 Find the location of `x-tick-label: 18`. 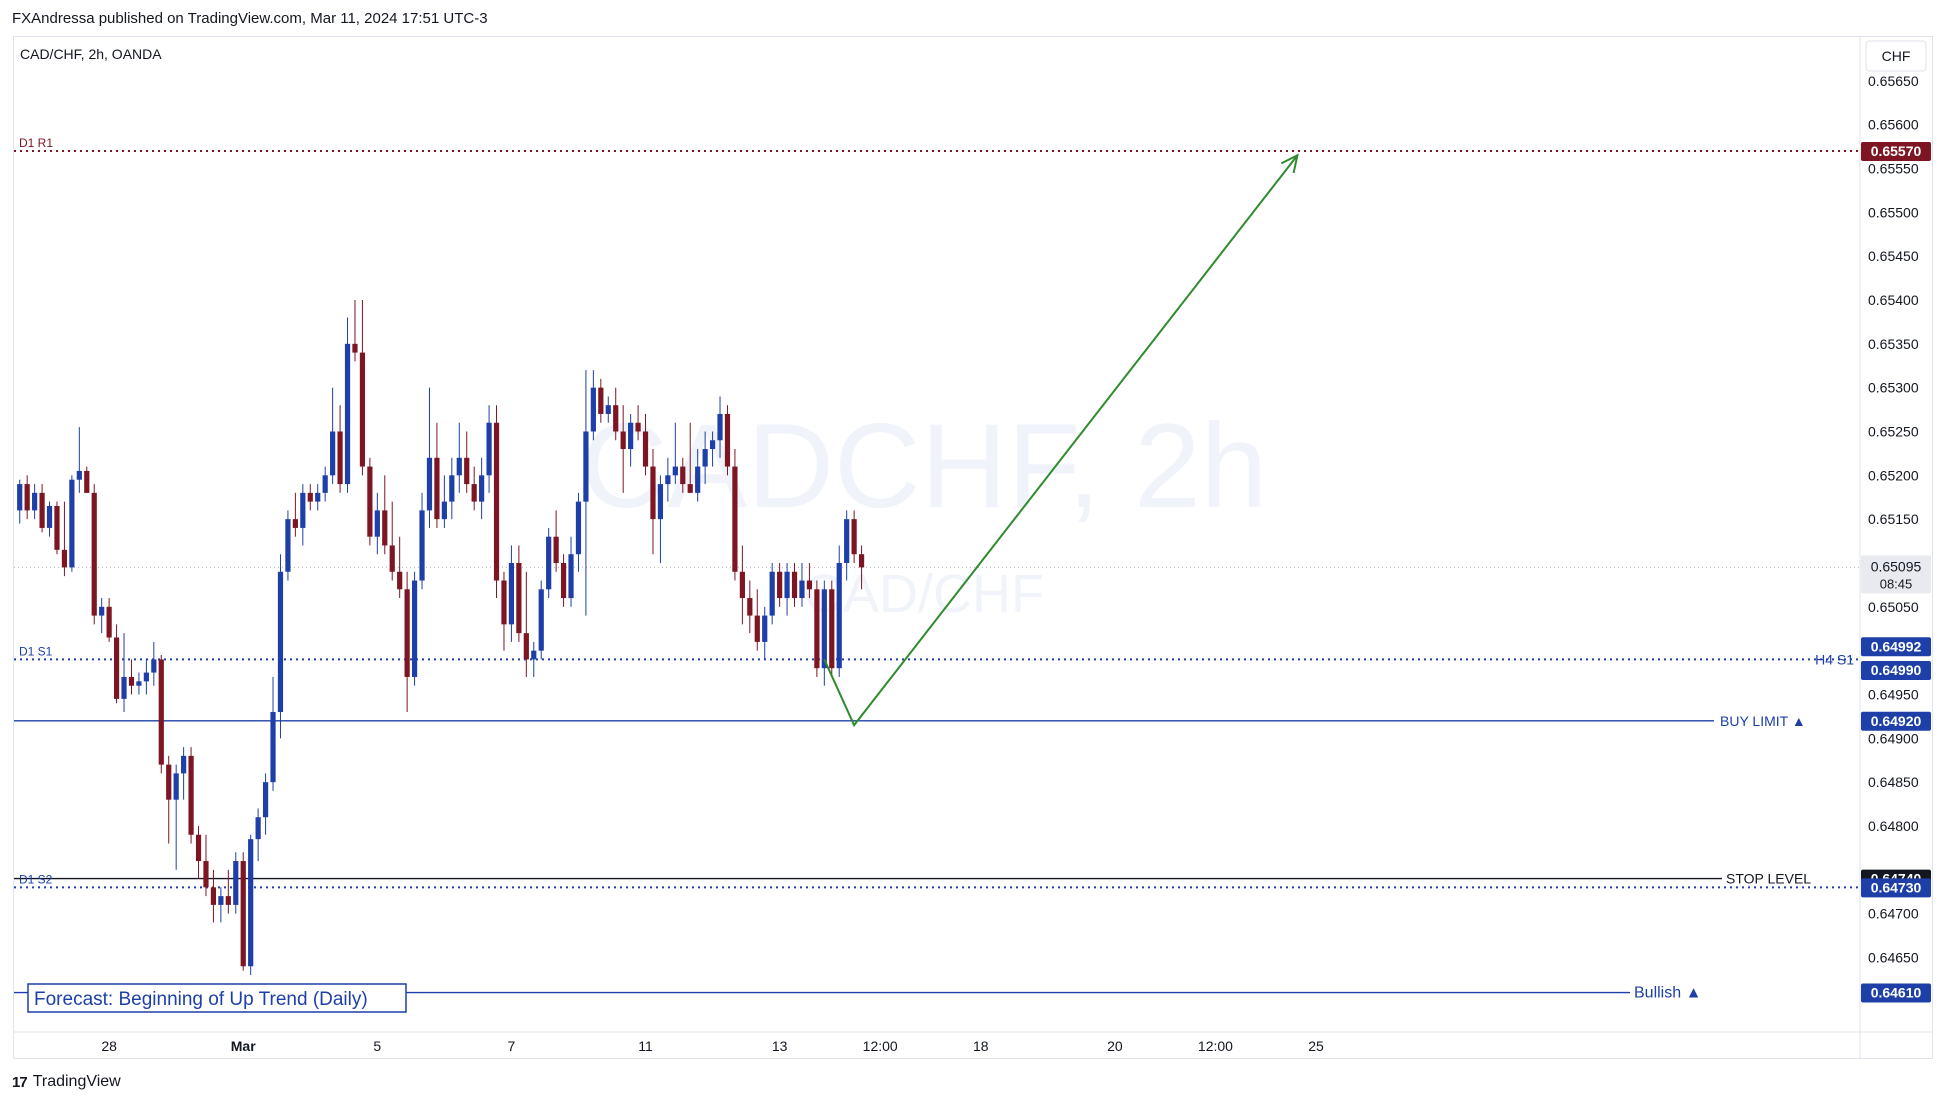

x-tick-label: 18 is located at coordinates (981, 1046).